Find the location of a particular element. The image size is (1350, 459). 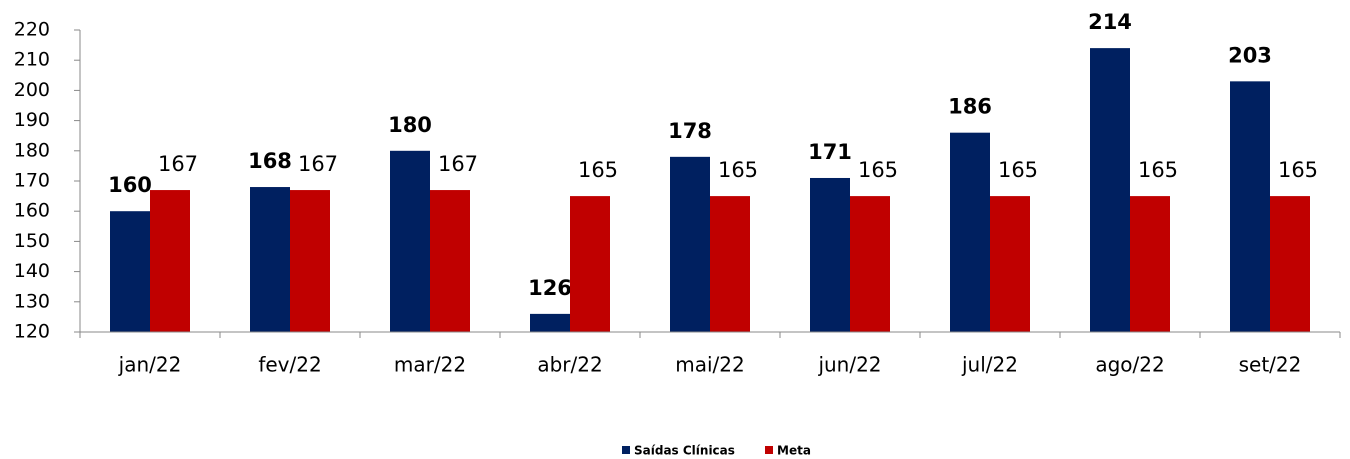

y-tick-label: 200 is located at coordinates (32, 90).